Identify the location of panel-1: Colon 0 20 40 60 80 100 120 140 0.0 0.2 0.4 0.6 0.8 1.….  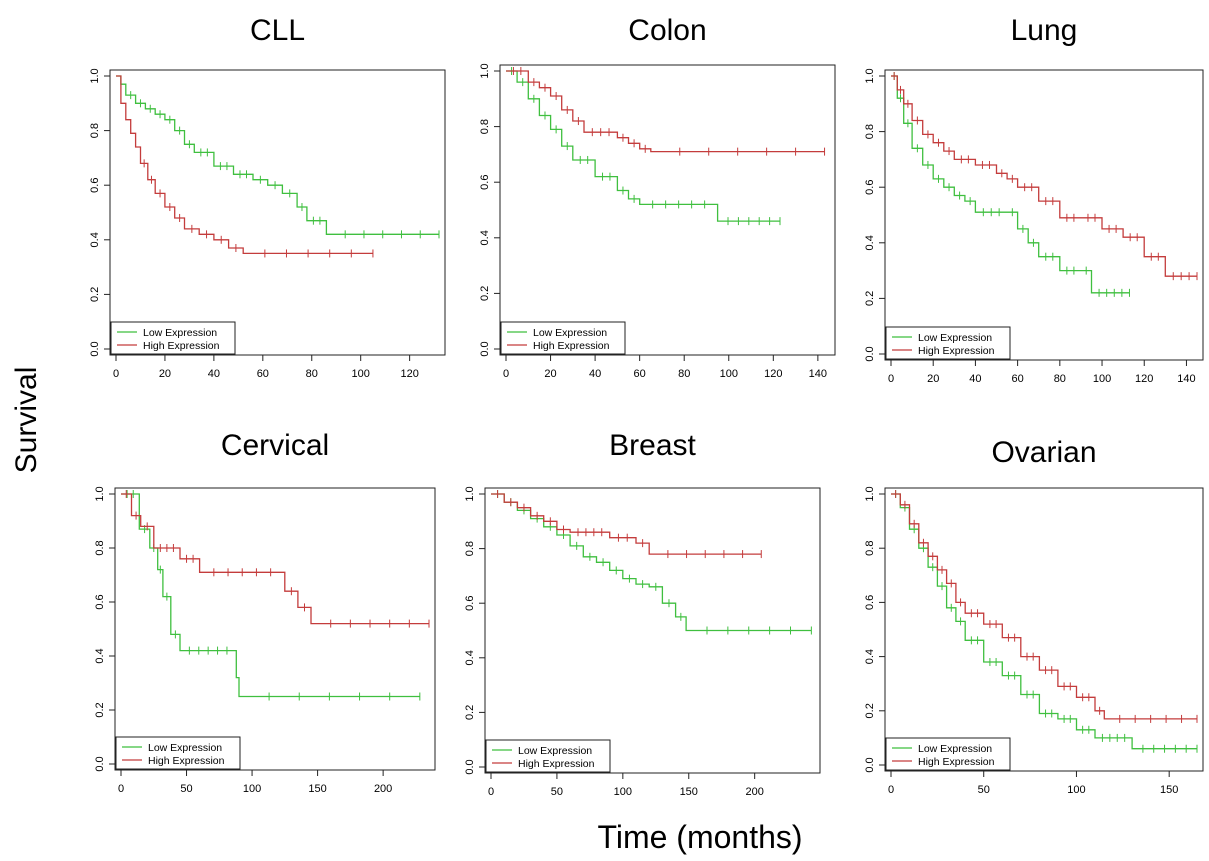
(657, 197).